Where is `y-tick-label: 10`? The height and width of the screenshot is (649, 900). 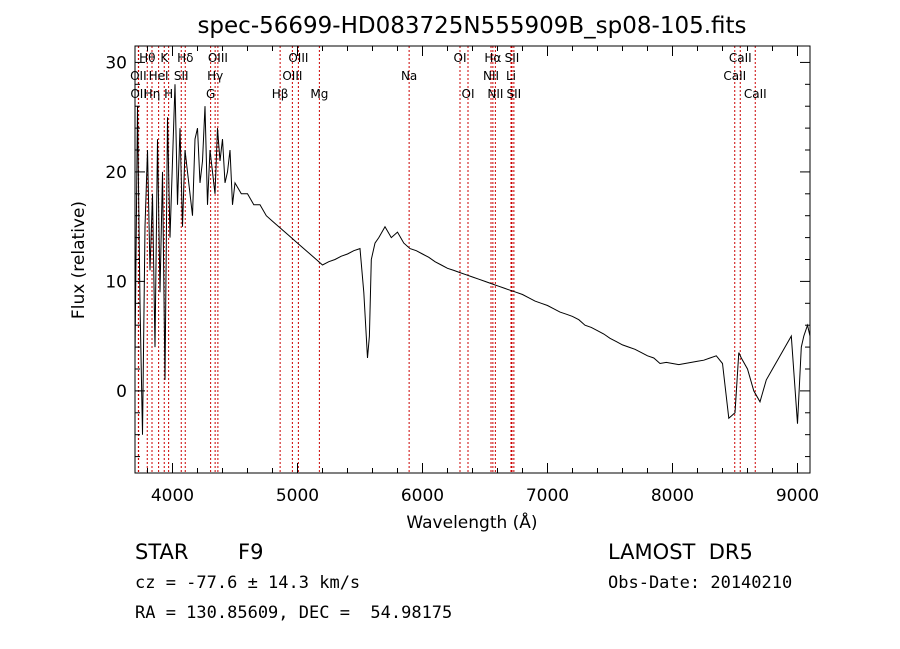
y-tick-label: 10 is located at coordinates (116, 282).